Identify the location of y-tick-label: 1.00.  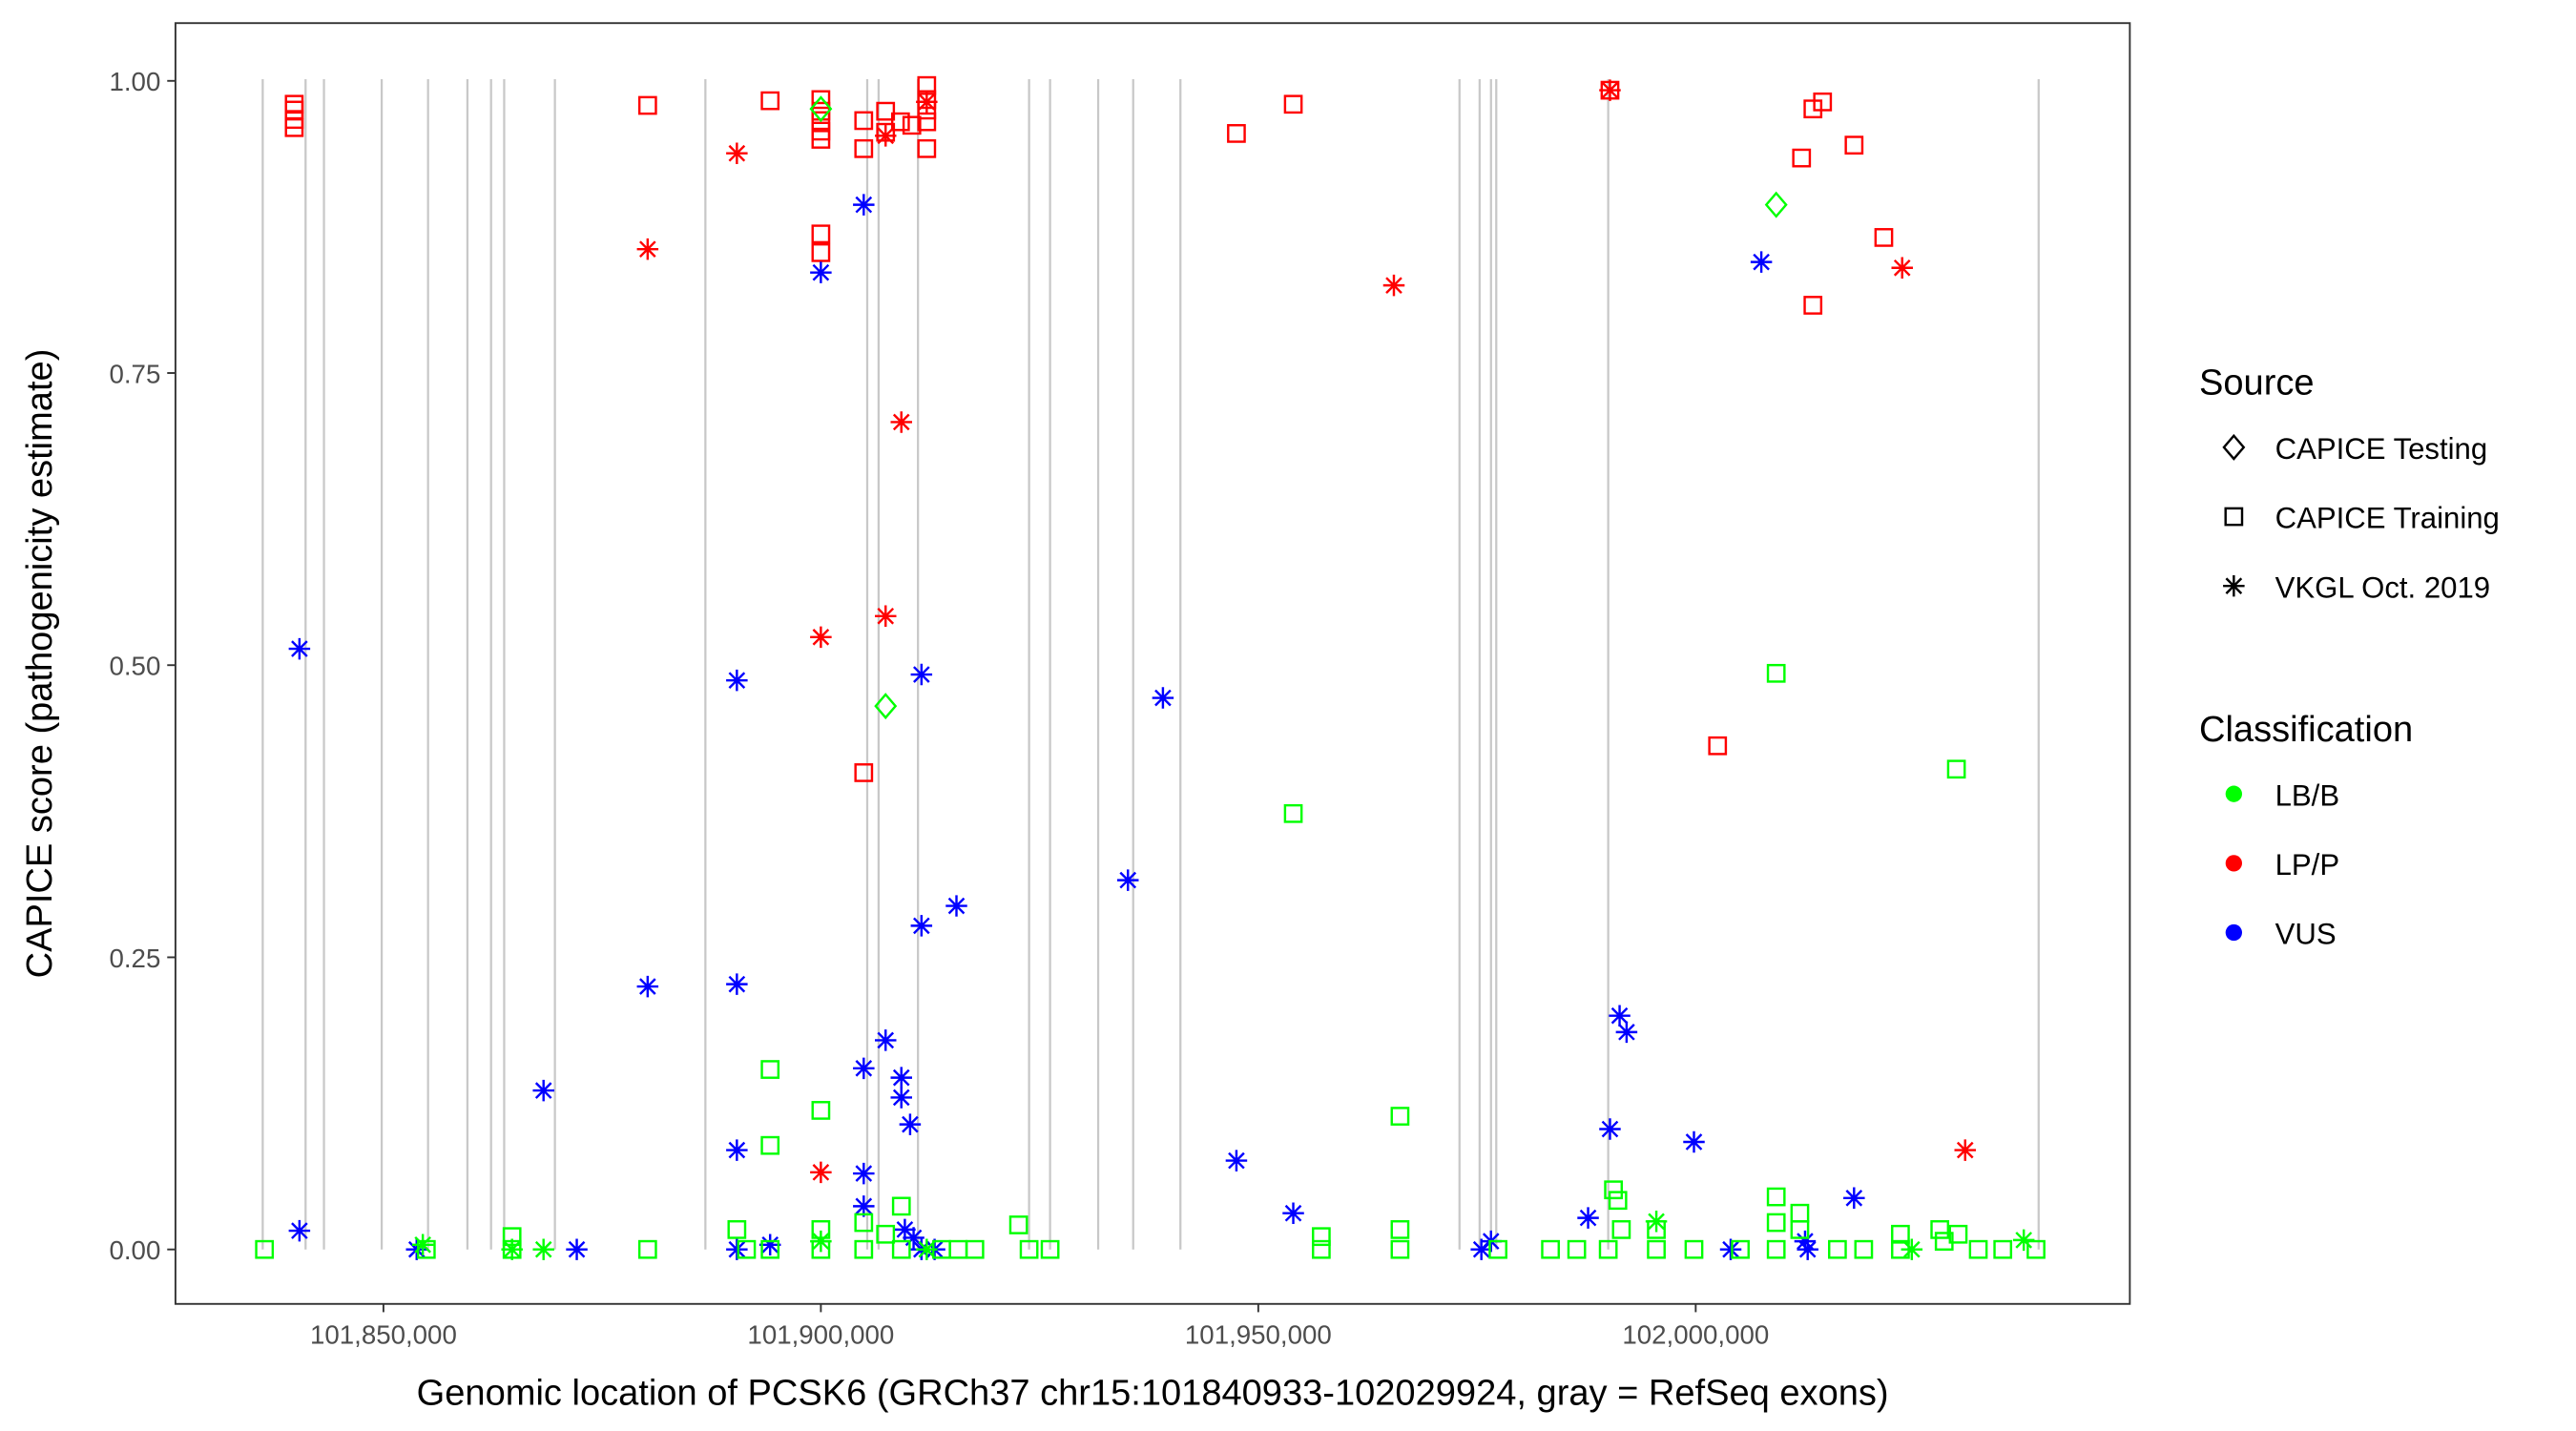
(134, 81).